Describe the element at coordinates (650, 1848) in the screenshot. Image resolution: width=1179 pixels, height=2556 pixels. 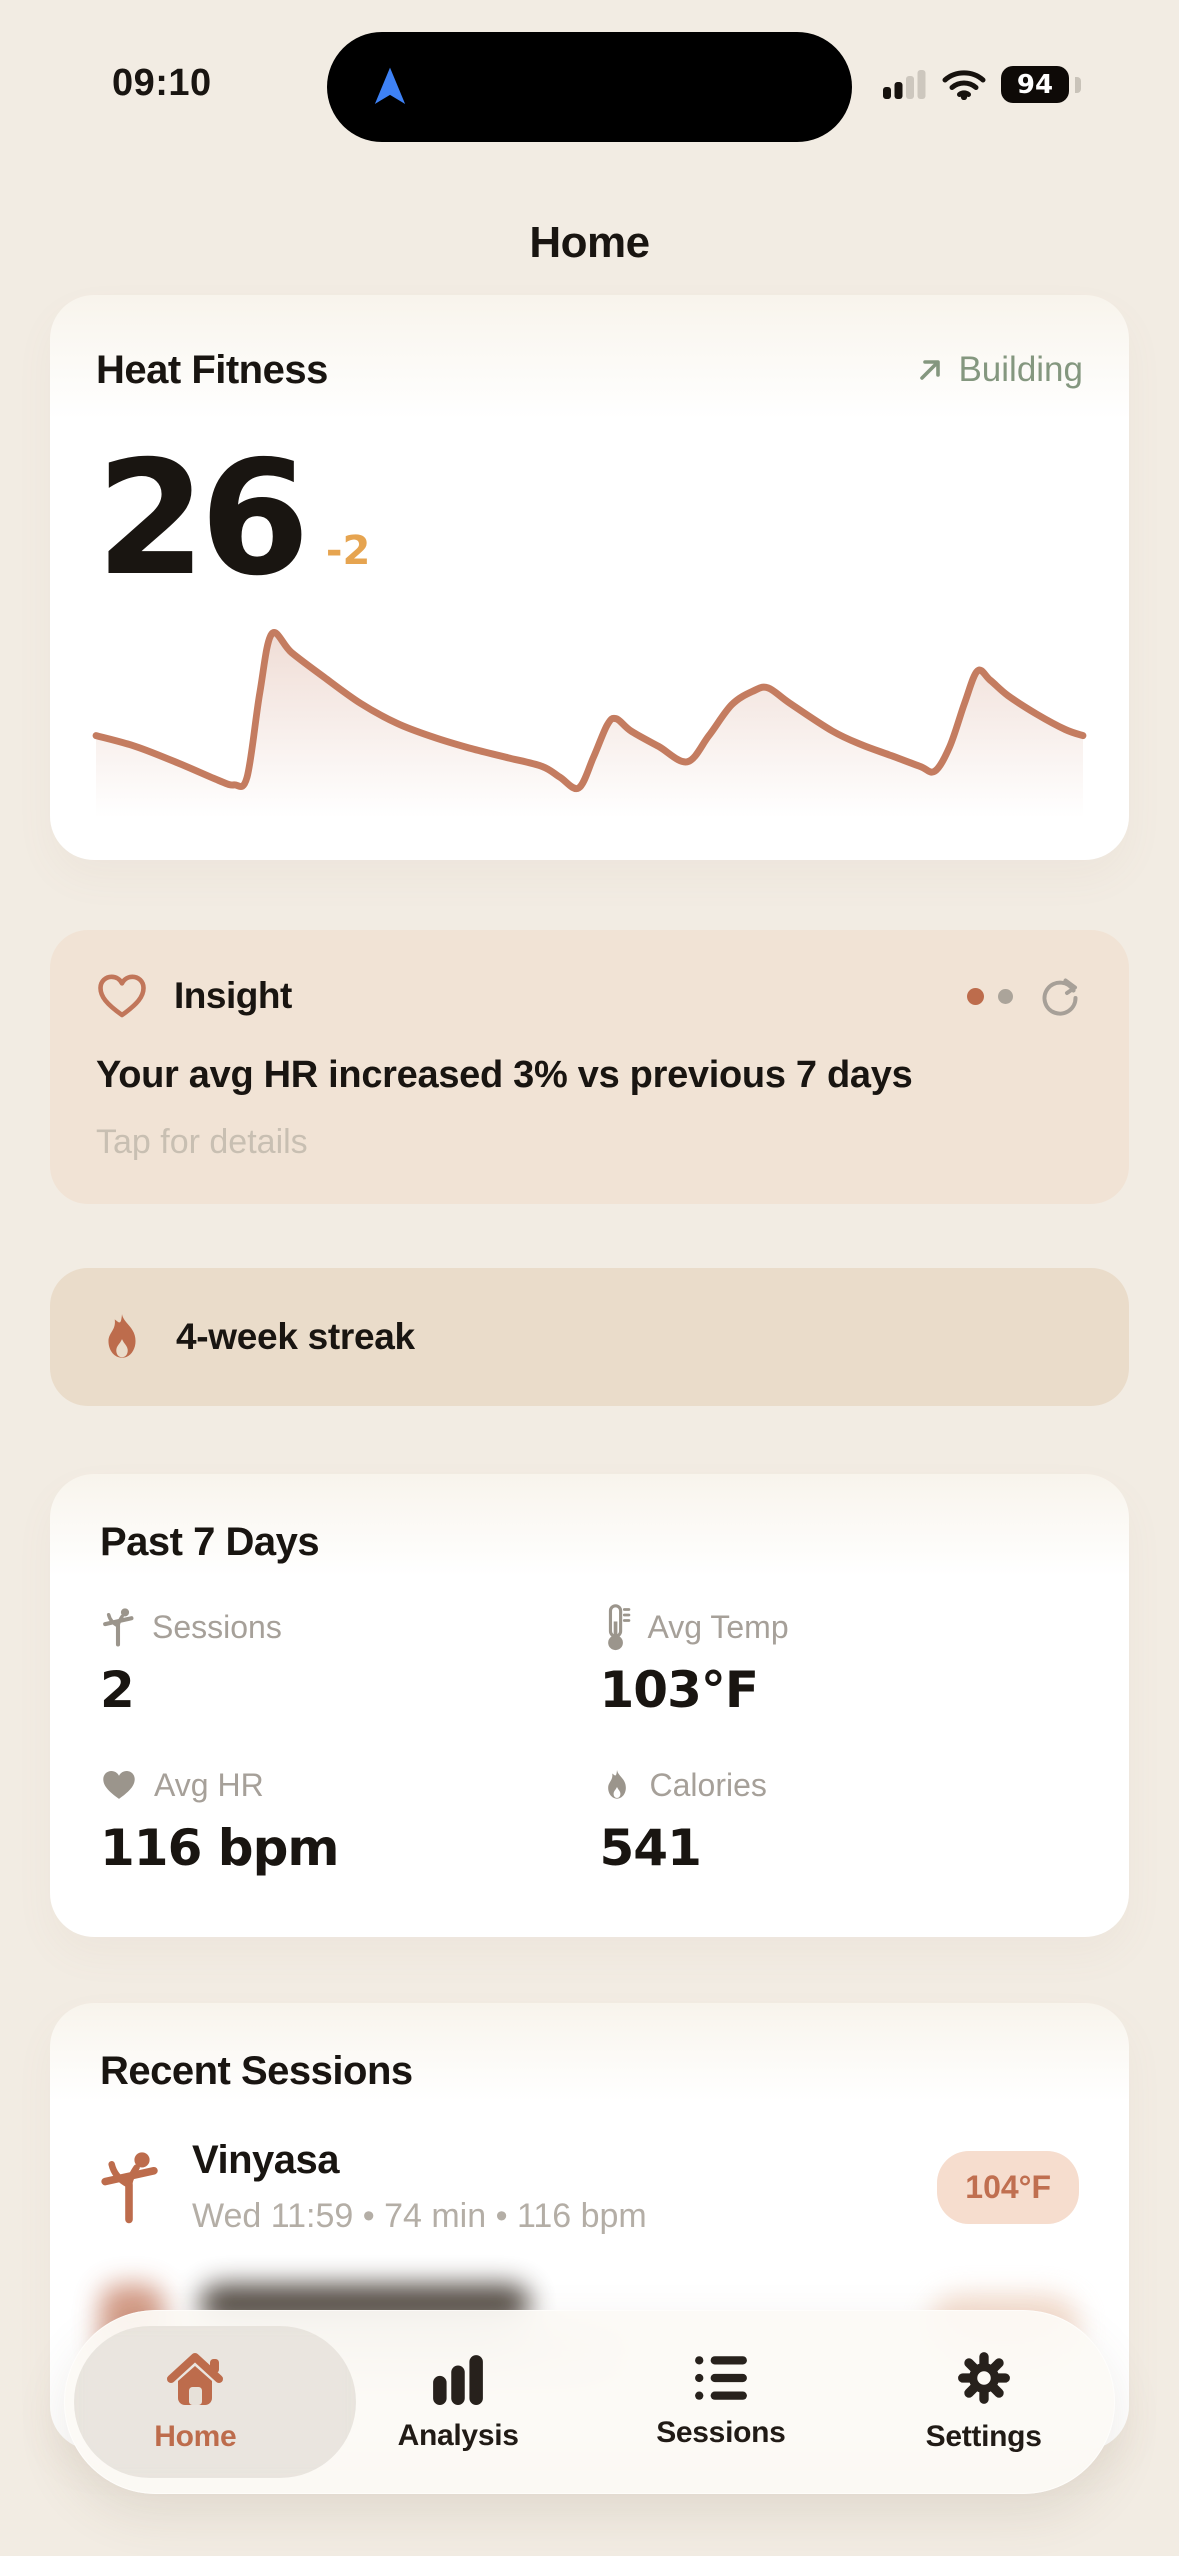
I see `stat-value: 541` at that location.